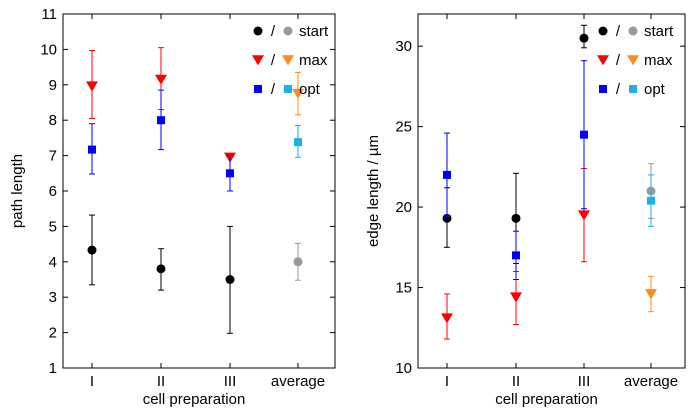  I want to click on p2-legend-marker-avg-opt, so click(633, 89).